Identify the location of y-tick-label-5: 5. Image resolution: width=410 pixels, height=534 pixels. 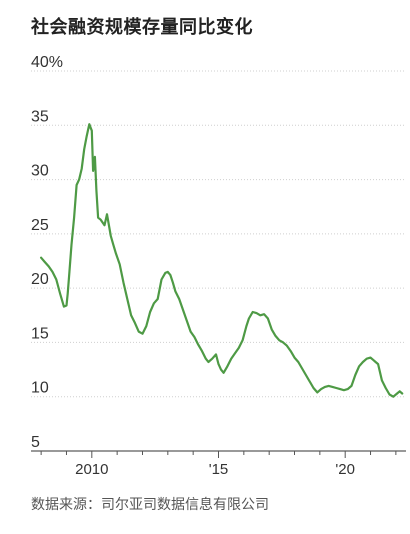
(35, 442).